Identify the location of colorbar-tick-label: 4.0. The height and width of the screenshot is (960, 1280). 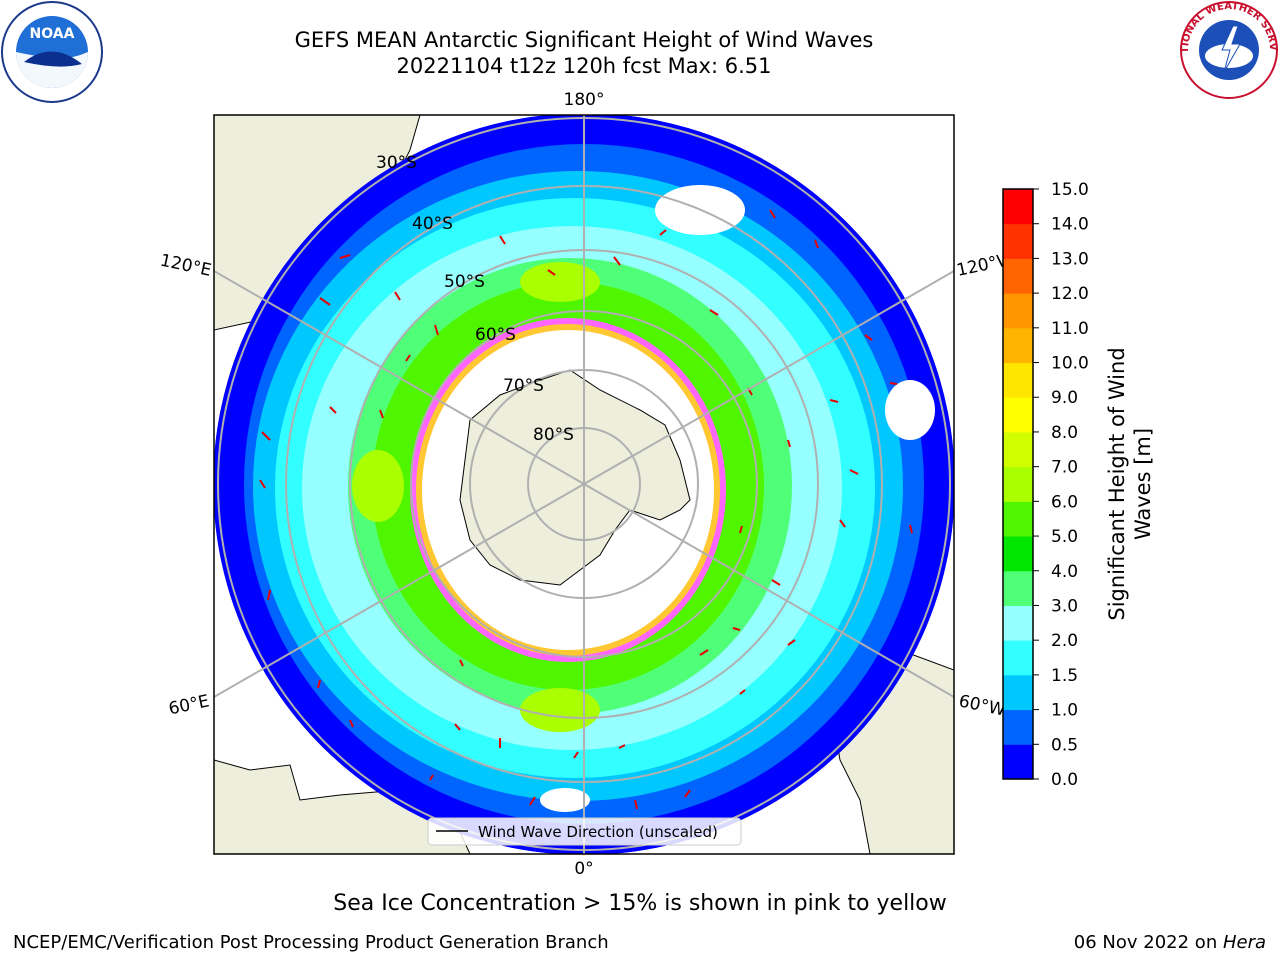
(1064, 572).